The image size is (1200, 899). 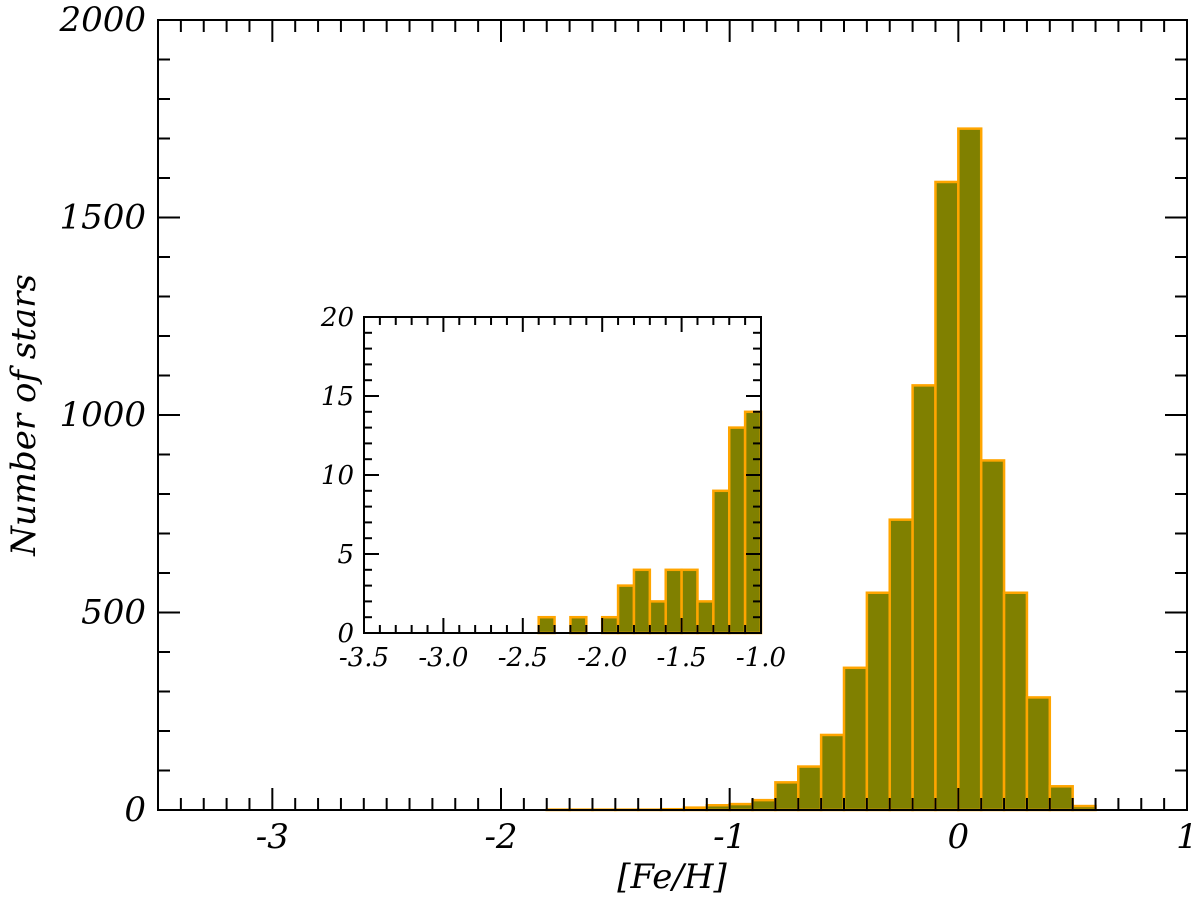 What do you see at coordinates (602, 658) in the screenshot?
I see `inset-x-tick-label: -2.0` at bounding box center [602, 658].